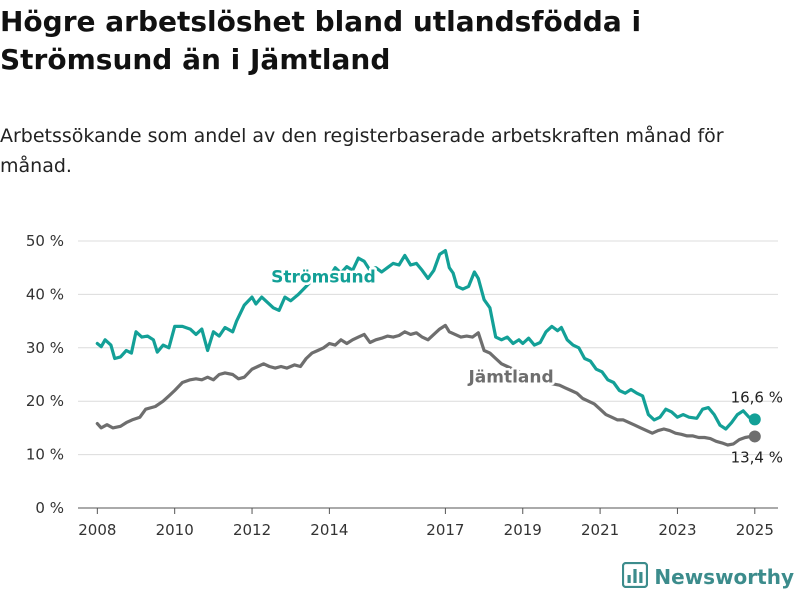 The height and width of the screenshot is (600, 800). I want to click on series-label: Jämtland, so click(510, 378).